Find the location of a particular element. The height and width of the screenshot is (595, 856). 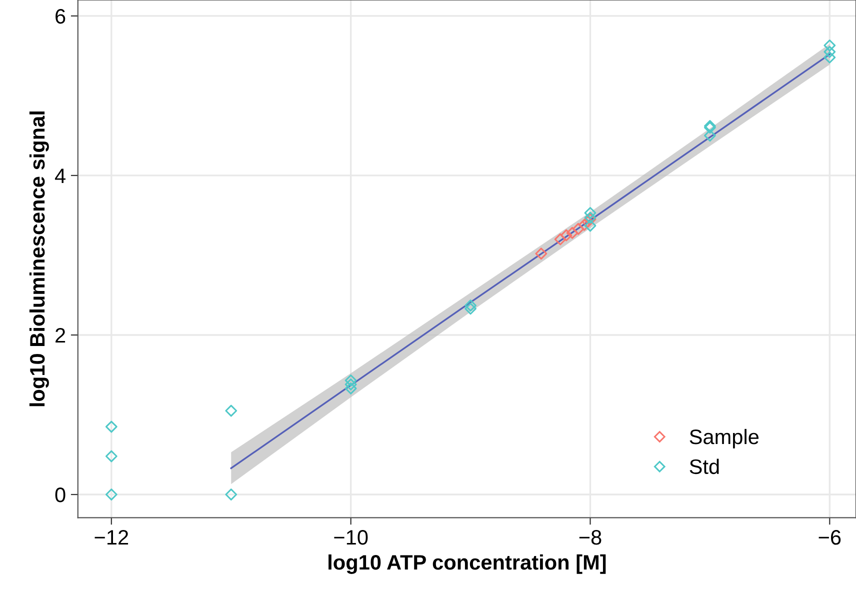

x-tick-label: −8 is located at coordinates (590, 537).